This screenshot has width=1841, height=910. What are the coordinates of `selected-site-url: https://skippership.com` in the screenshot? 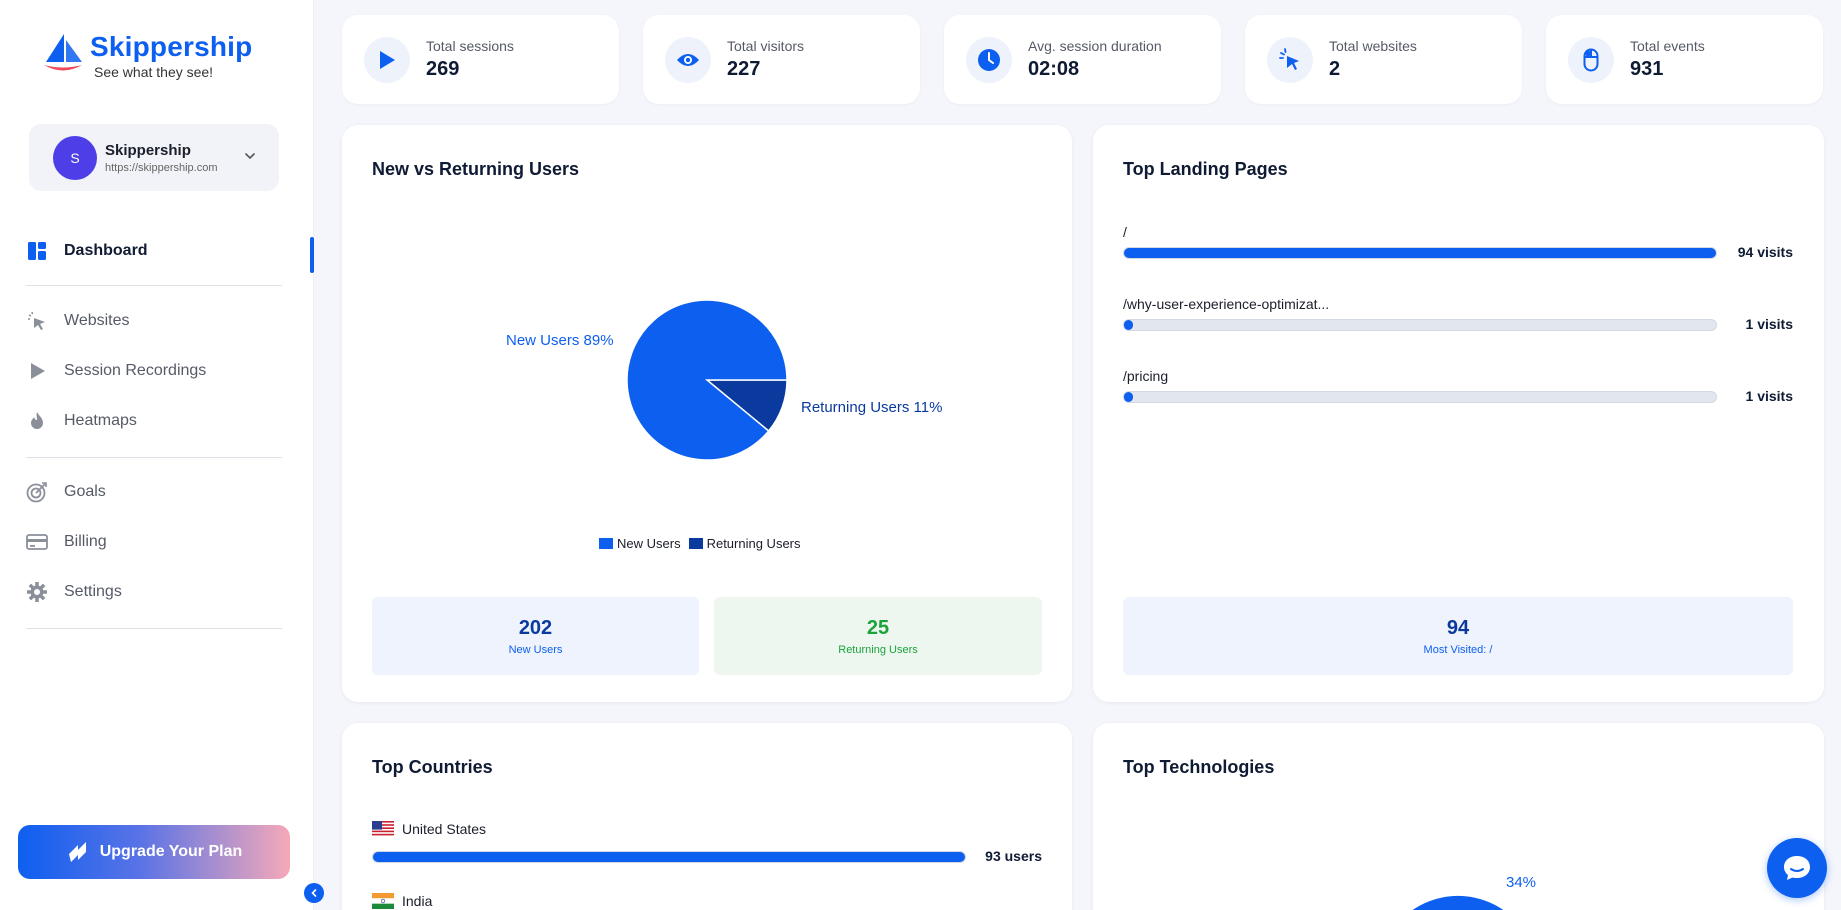 It's located at (161, 167).